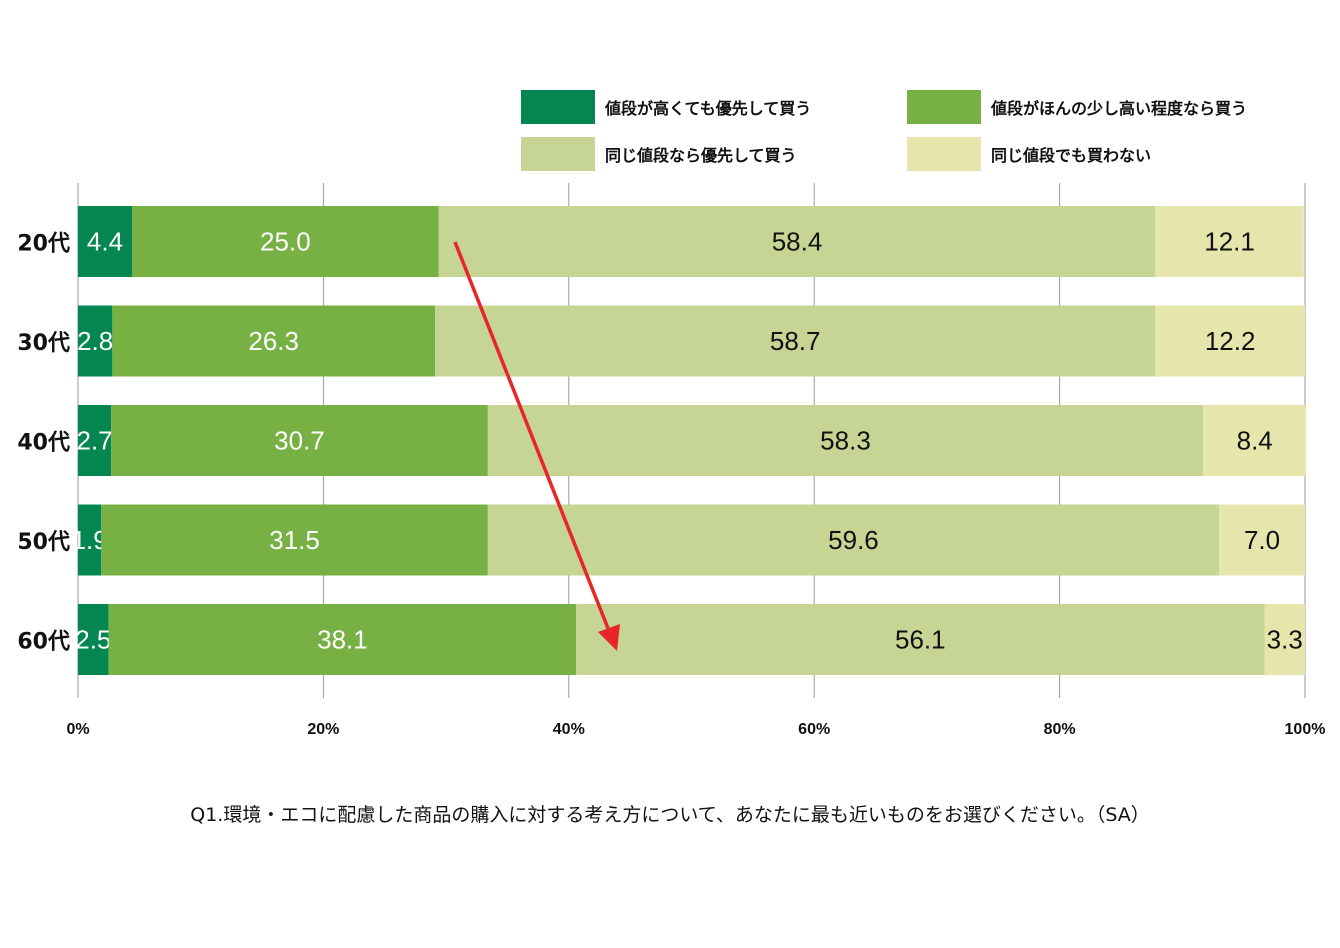 This screenshot has width=1340, height=948. I want to click on x-tick-label: 0%, so click(77, 729).